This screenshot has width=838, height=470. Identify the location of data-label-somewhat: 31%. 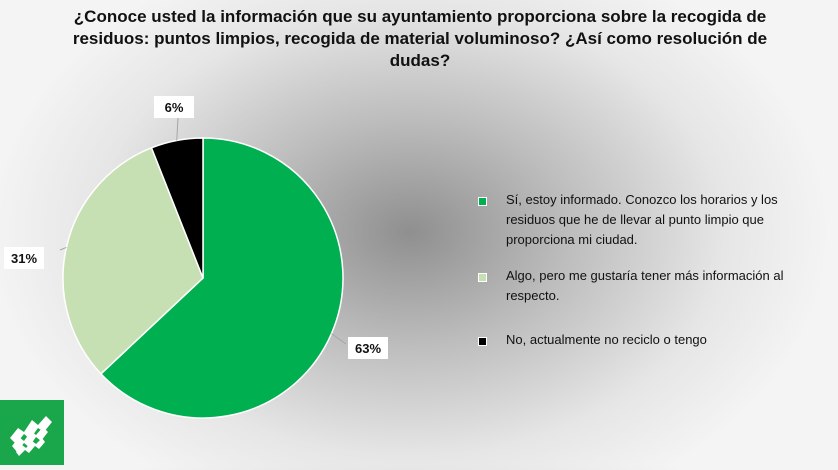
(24, 258).